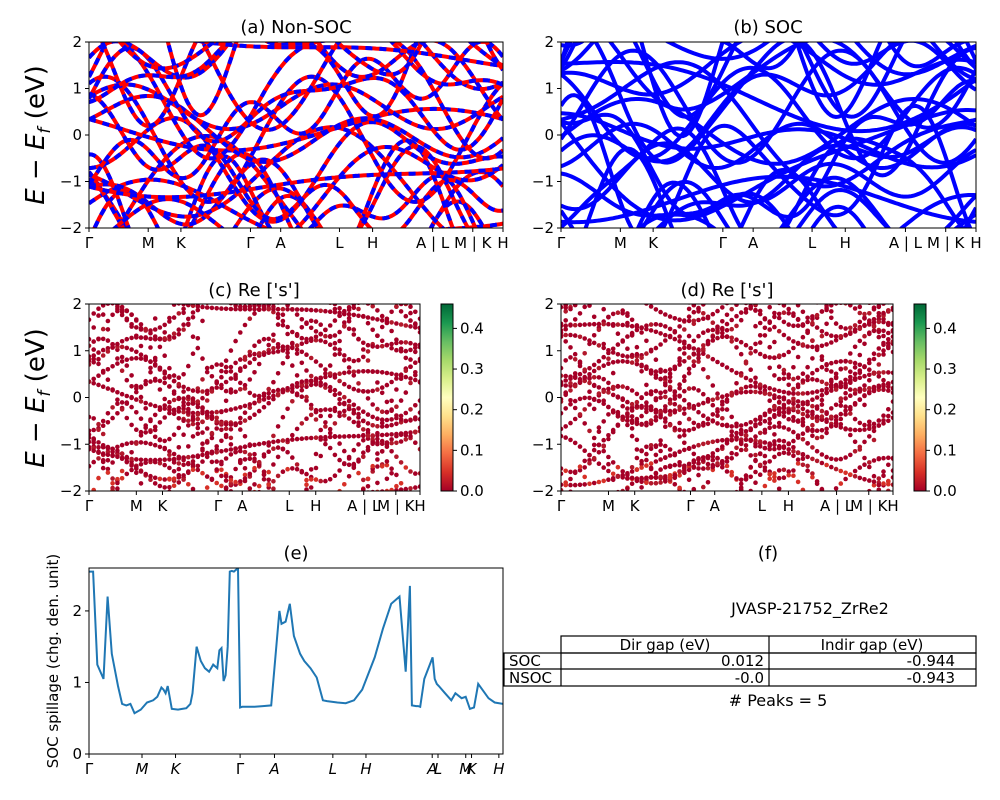  What do you see at coordinates (608, 506) in the screenshot?
I see `x-tick-label: M` at bounding box center [608, 506].